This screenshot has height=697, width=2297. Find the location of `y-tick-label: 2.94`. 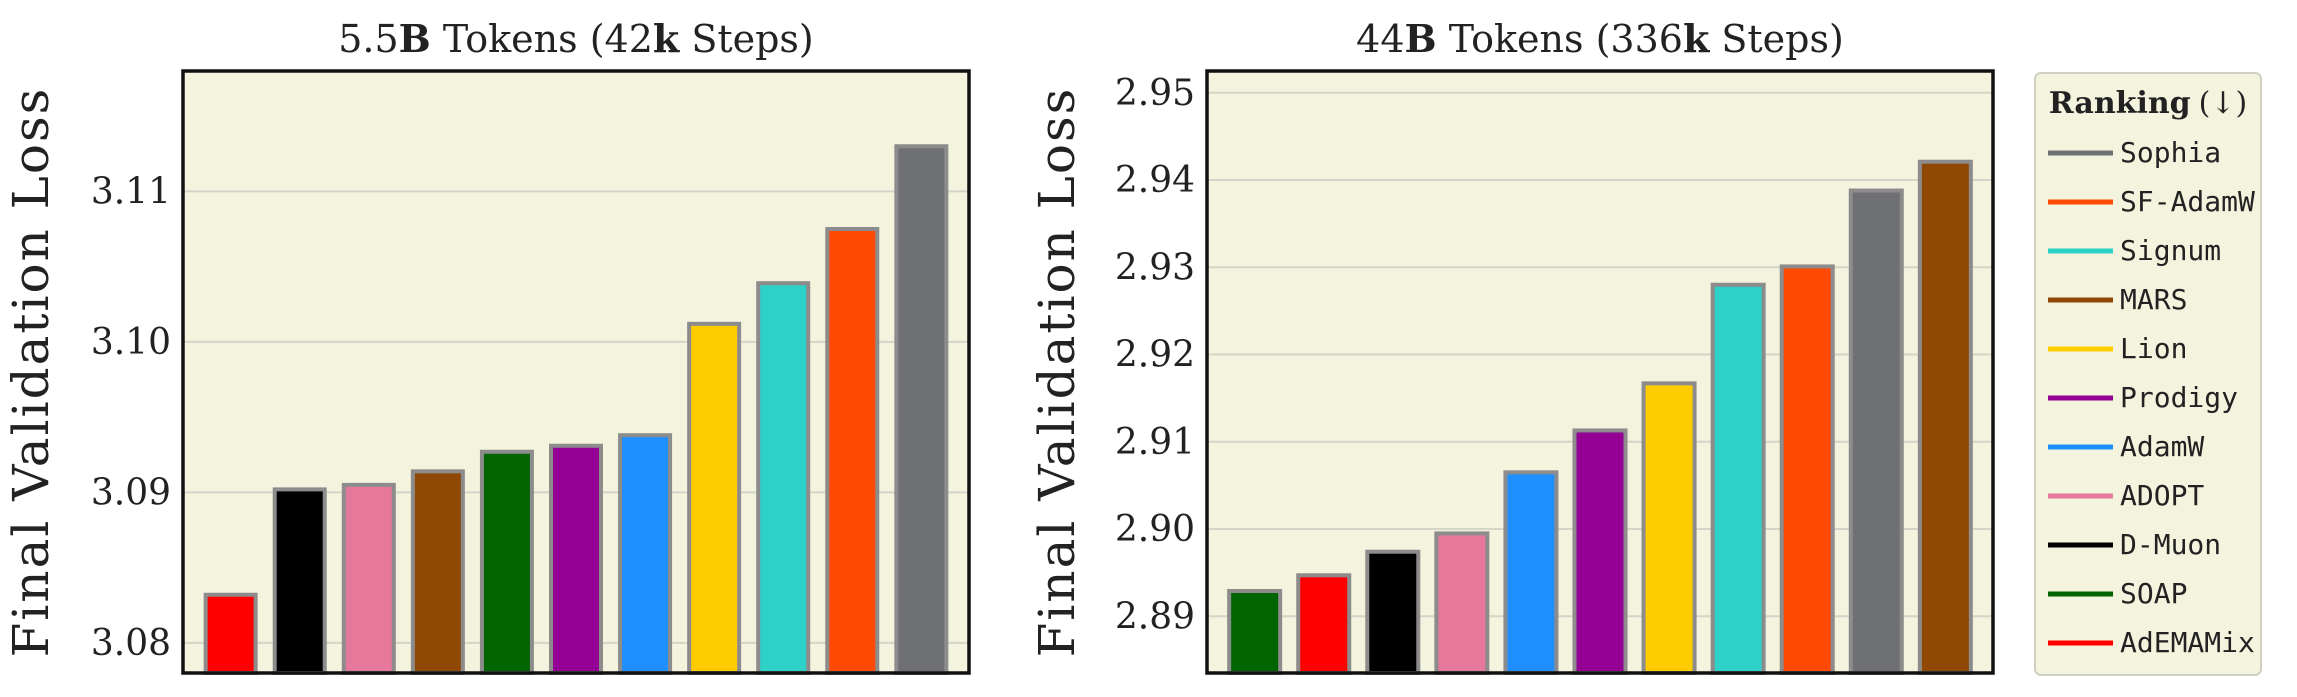

y-tick-label: 2.94 is located at coordinates (1155, 180).